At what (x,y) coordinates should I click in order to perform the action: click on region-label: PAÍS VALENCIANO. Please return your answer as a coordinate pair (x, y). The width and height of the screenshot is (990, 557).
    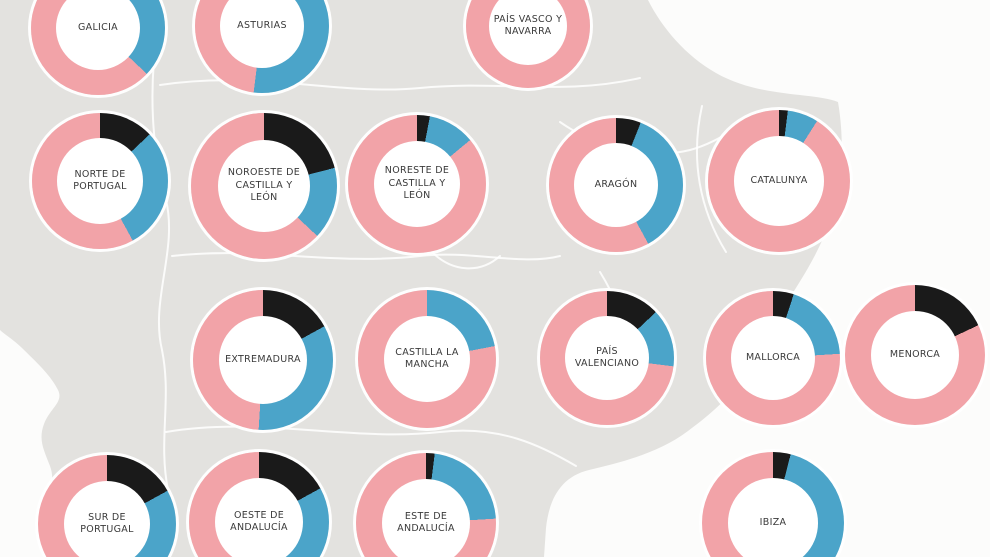
    Looking at the image, I should click on (607, 357).